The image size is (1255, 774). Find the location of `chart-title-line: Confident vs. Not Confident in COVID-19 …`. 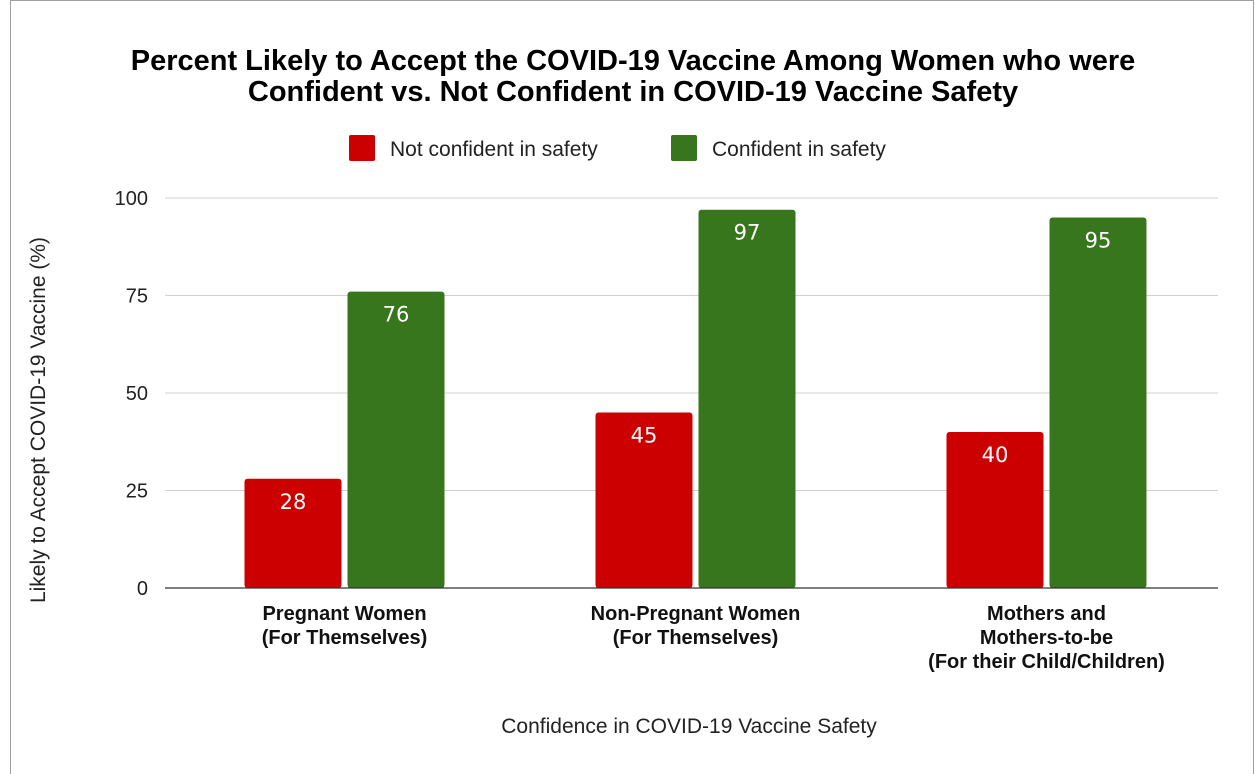

chart-title-line: Confident vs. Not Confident in COVID-19 … is located at coordinates (633, 92).